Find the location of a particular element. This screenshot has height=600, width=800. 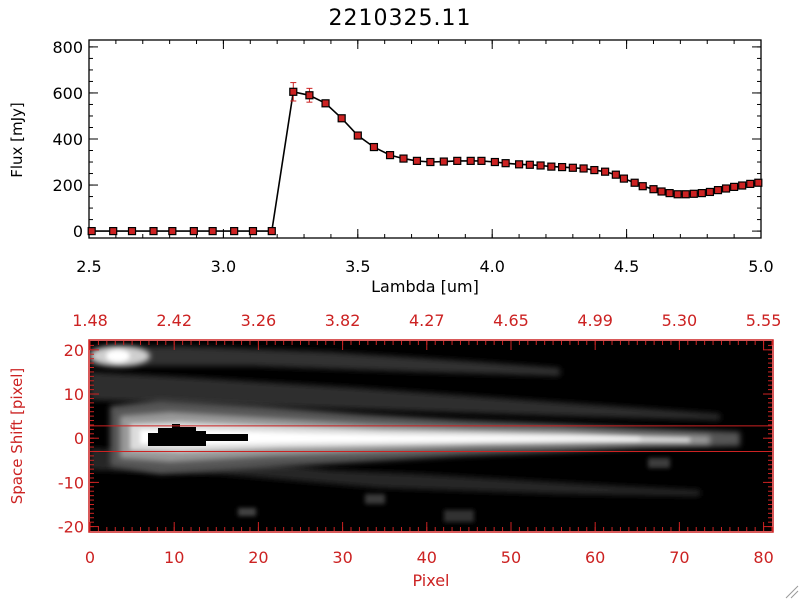

image-y-tick-label: -20 is located at coordinates (71, 527).